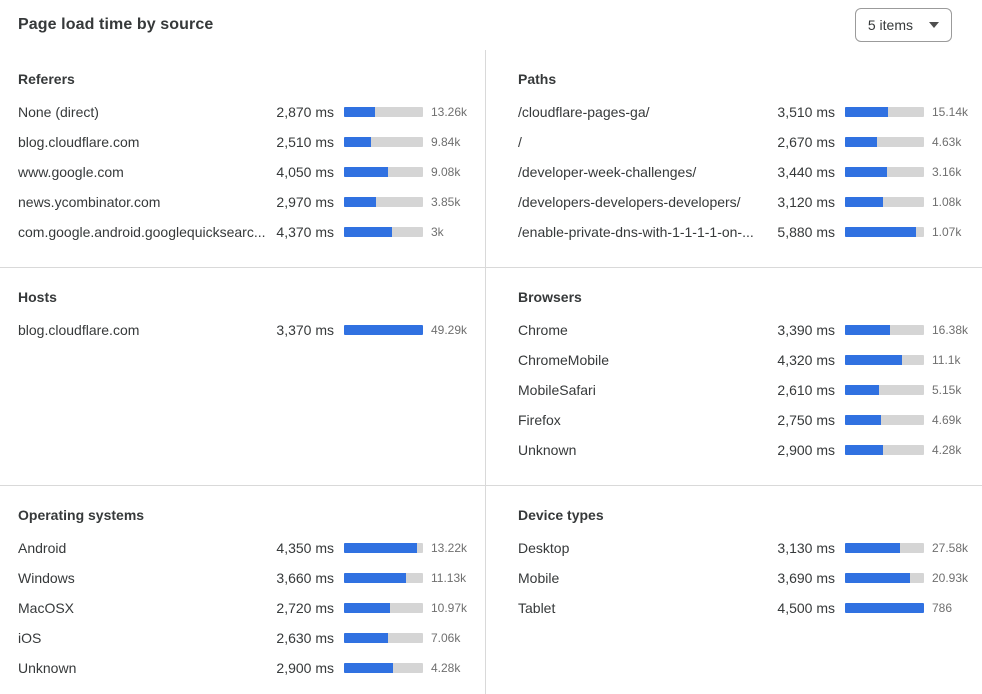  I want to click on row-count: 7.06k, so click(446, 638).